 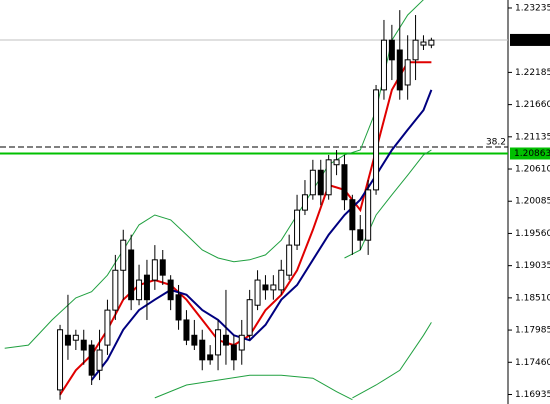 What do you see at coordinates (532, 137) in the screenshot?
I see `y-tick-label: 1.21135` at bounding box center [532, 137].